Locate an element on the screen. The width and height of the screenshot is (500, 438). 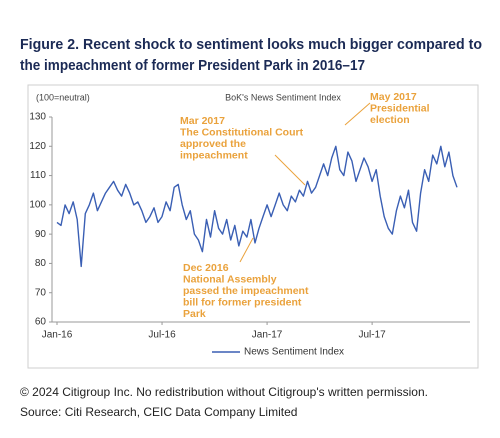
annotation: May 2017 is located at coordinates (393, 97).